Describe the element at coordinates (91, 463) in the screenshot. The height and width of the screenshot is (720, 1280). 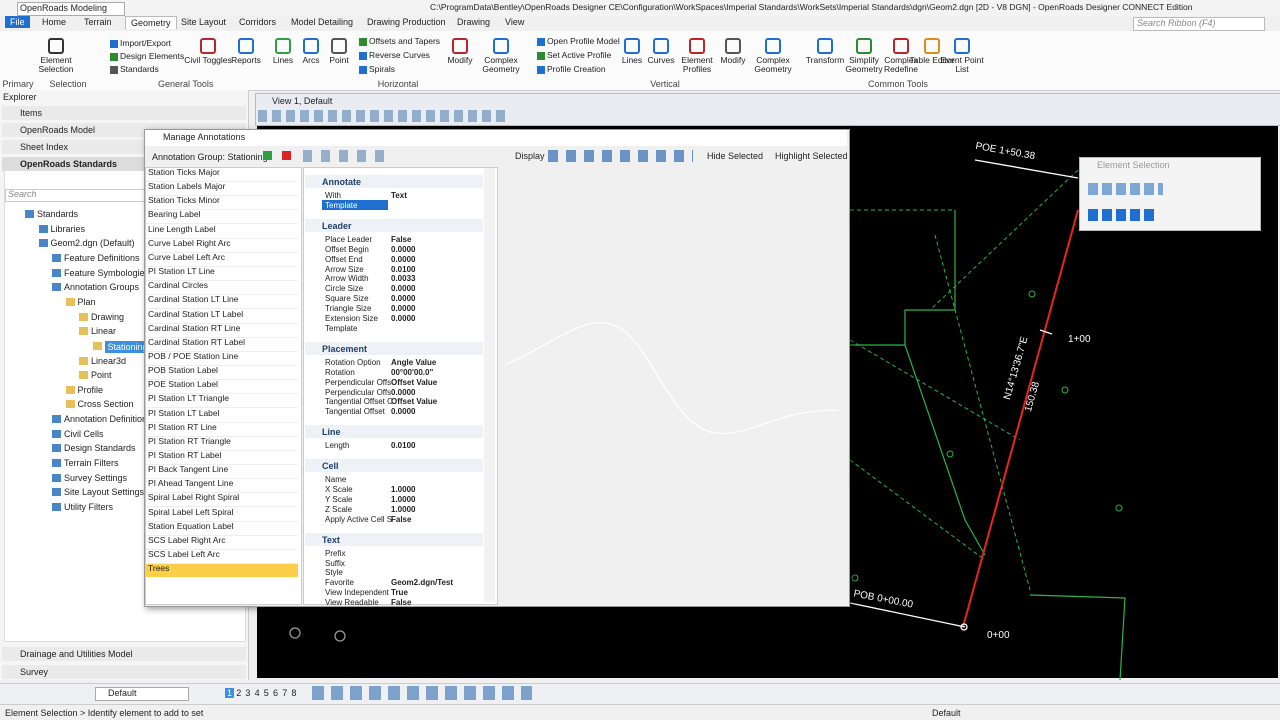
I see `tree-item: Terrain Filters` at that location.